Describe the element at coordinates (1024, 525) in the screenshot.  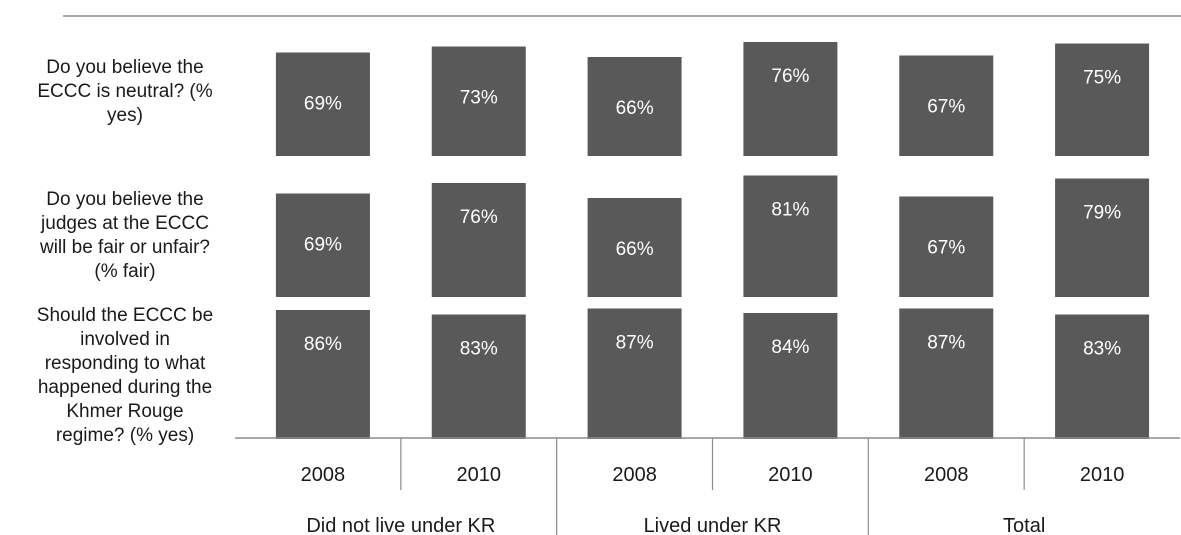
I see `x-group-label: Total` at that location.